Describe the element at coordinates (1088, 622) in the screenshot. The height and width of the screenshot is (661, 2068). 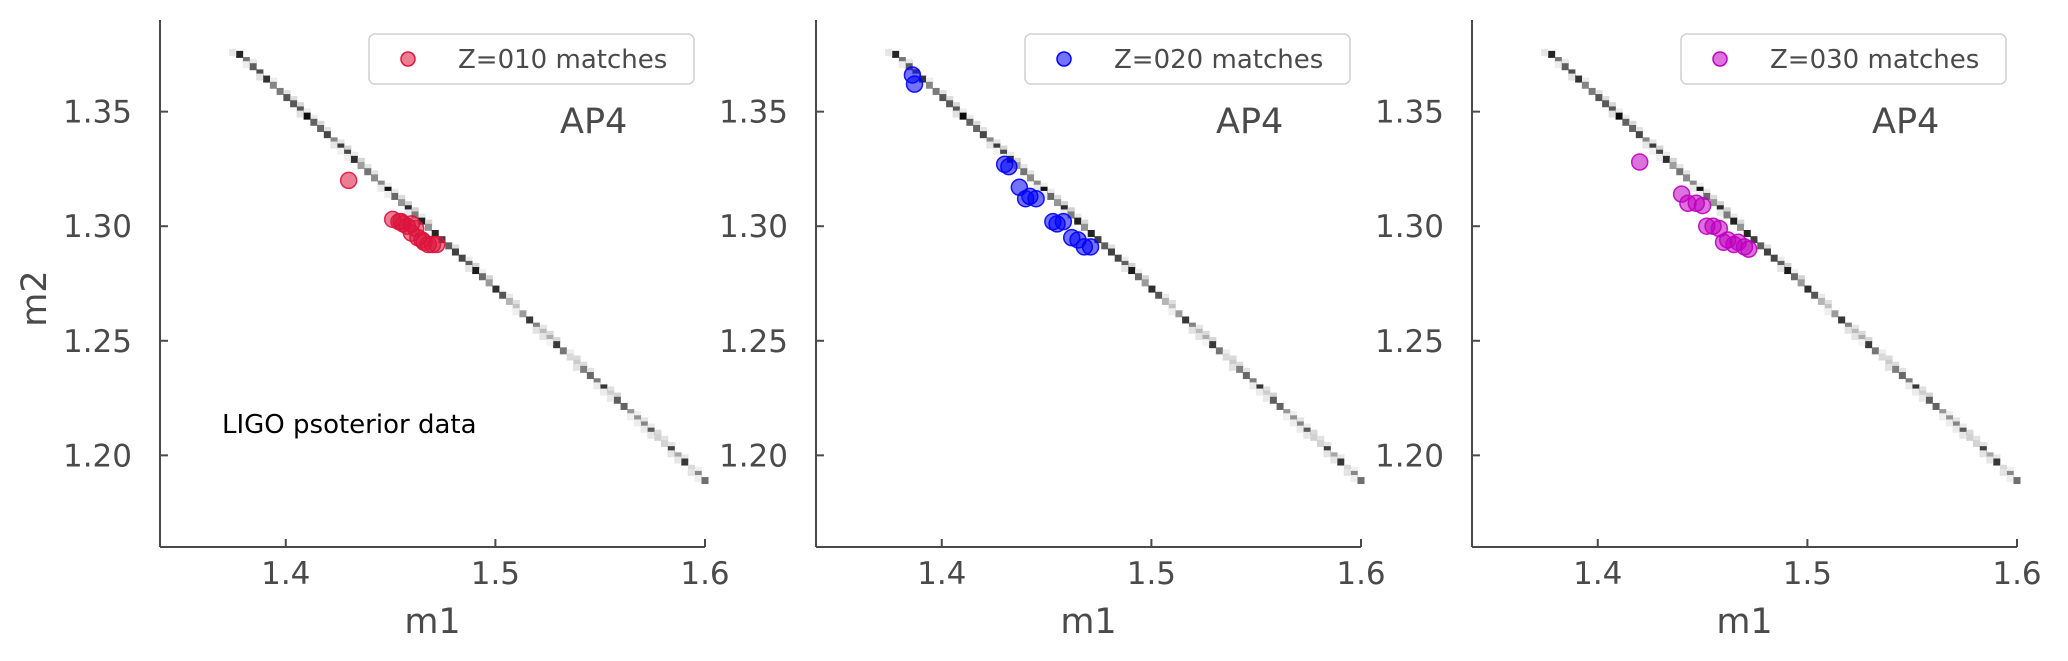
I see `x-axis-label: m1` at that location.